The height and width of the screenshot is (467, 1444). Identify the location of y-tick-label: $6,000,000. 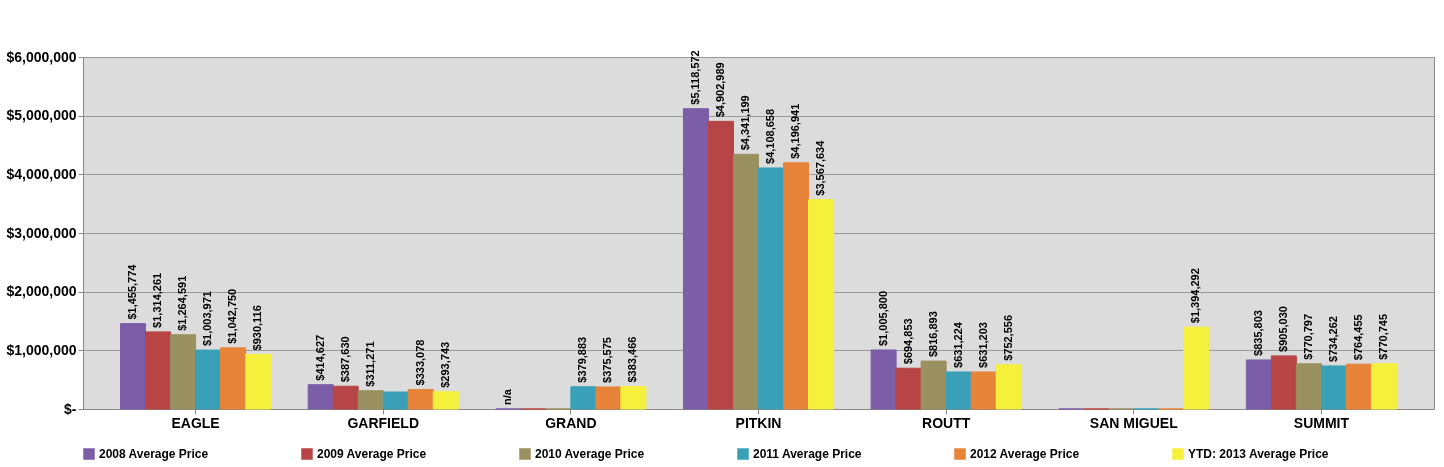
(41, 56).